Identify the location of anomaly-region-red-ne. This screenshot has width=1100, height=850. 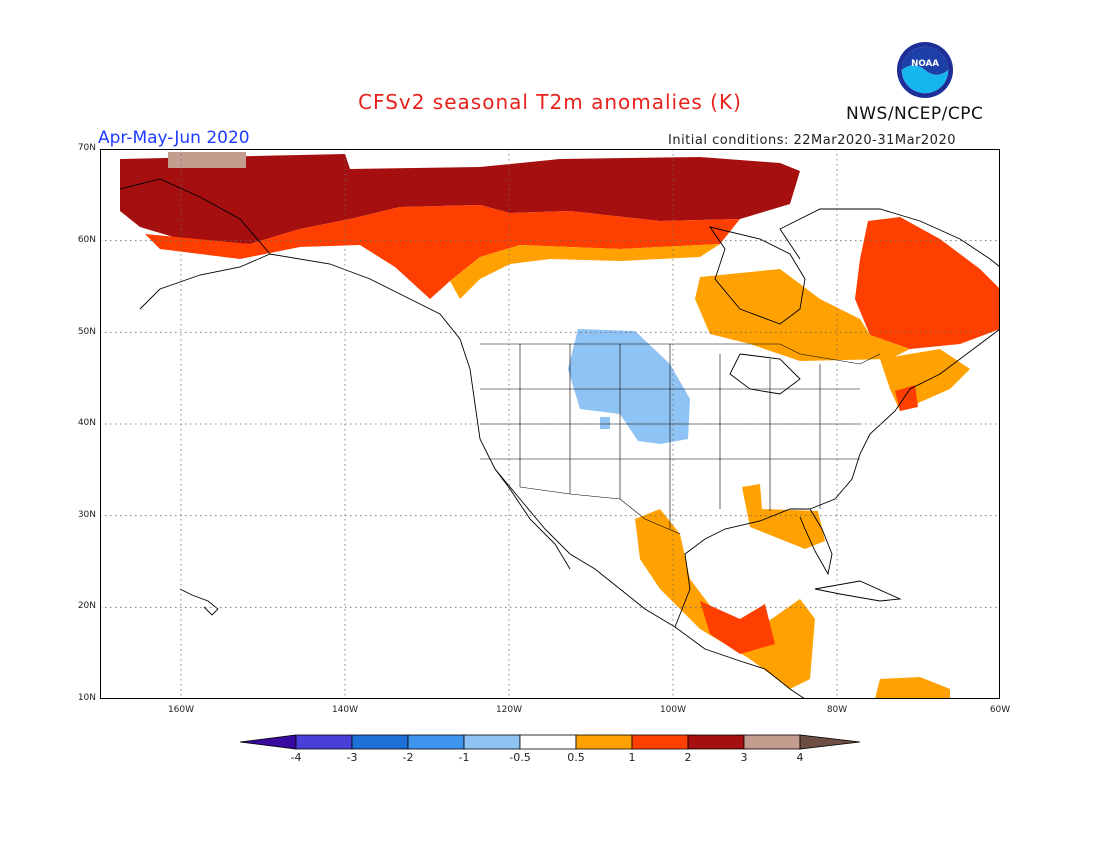
(442, 252).